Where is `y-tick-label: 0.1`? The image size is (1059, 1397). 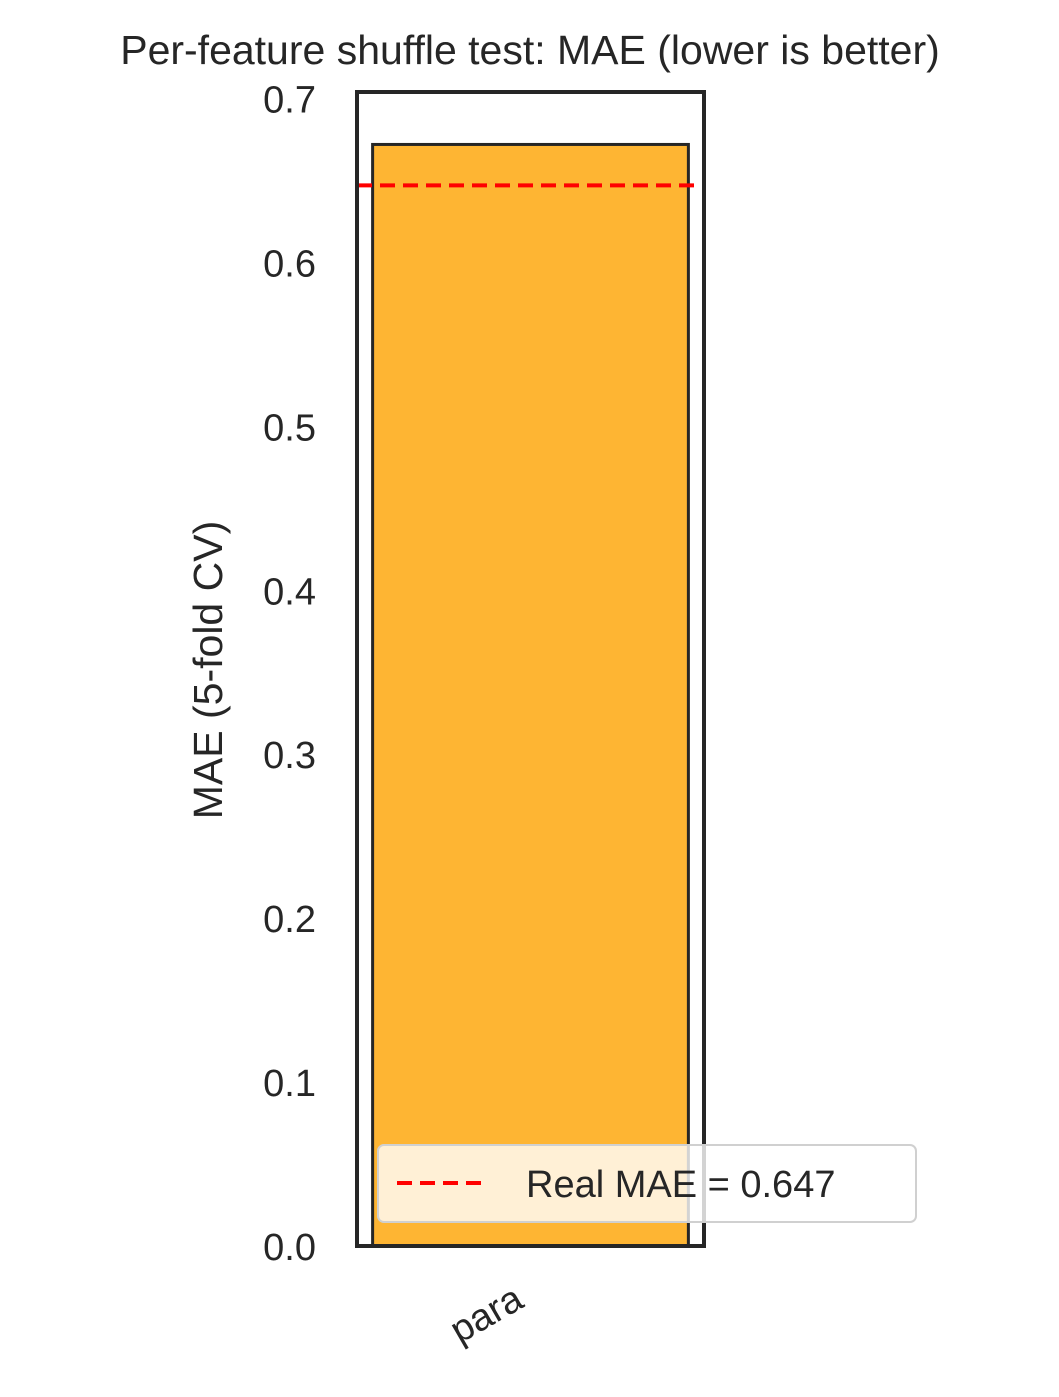
y-tick-label: 0.1 is located at coordinates (289, 1084).